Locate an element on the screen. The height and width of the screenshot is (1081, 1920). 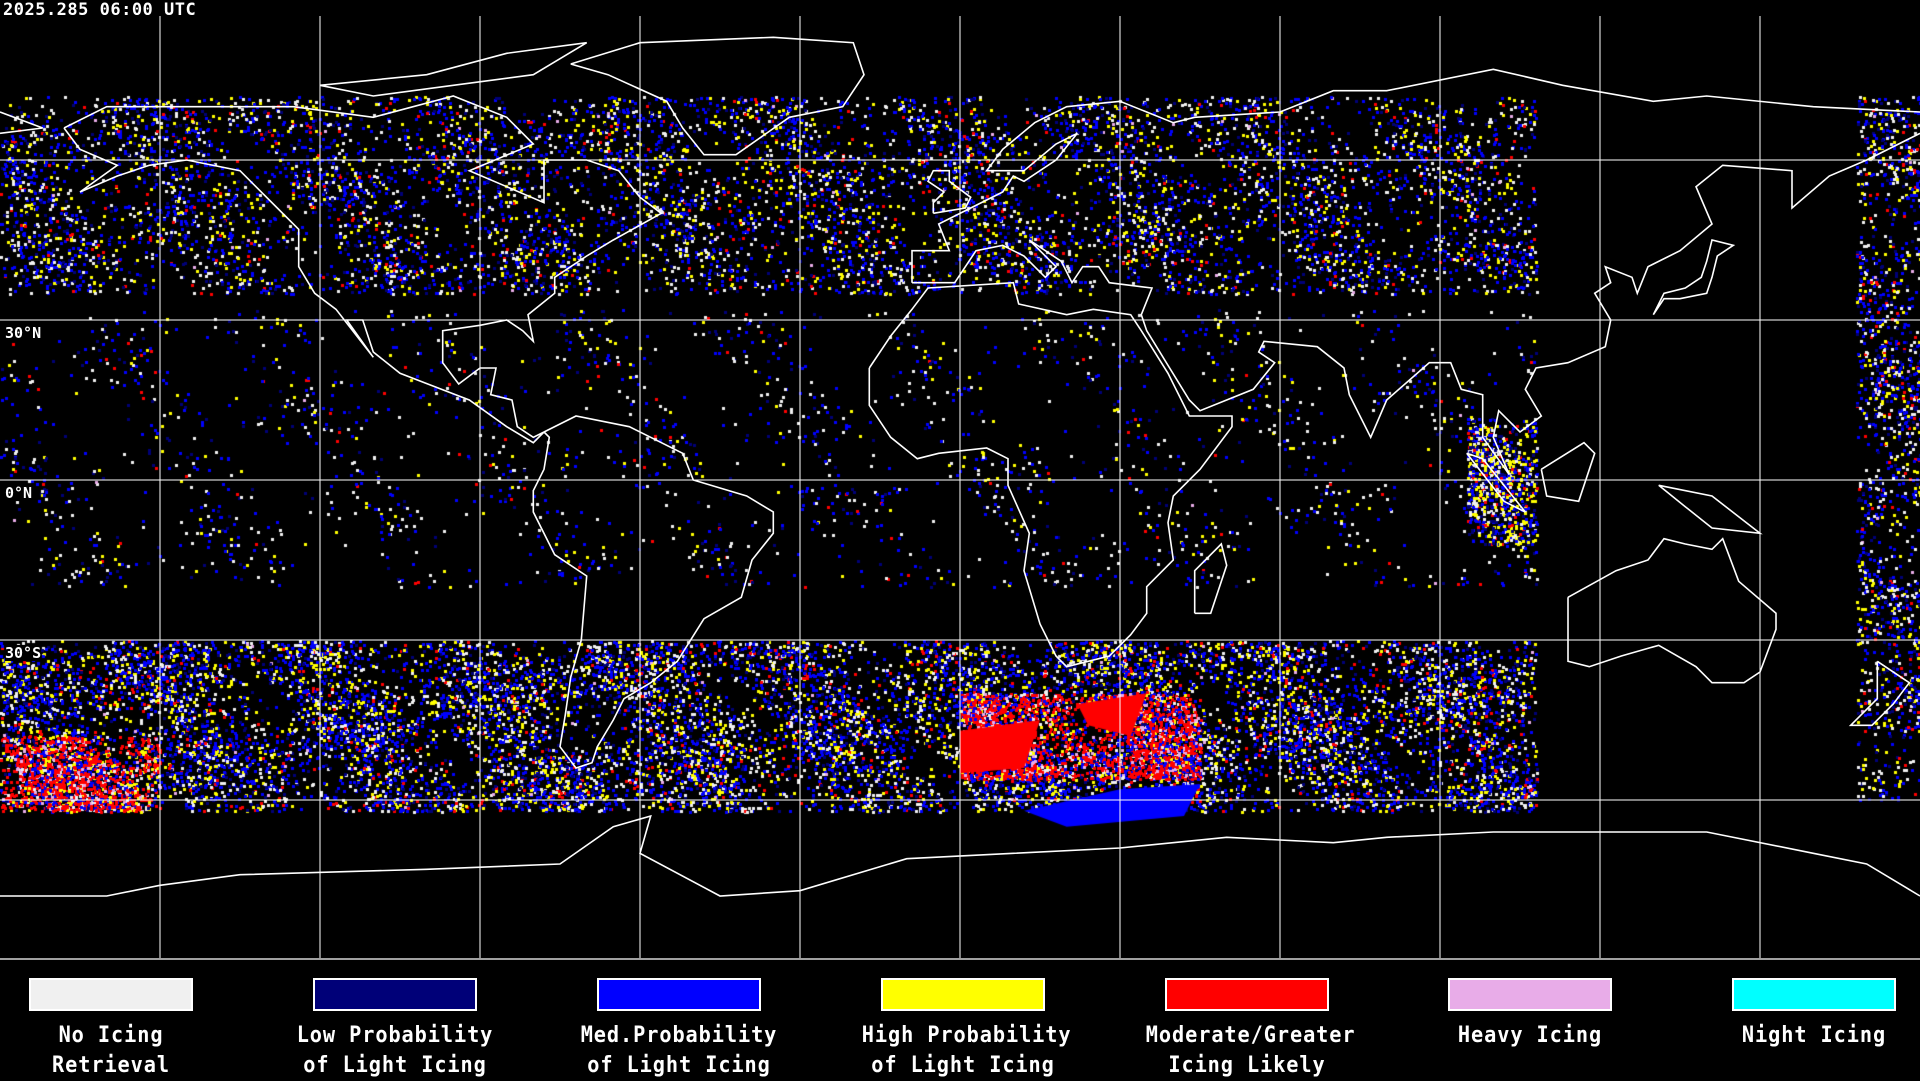
timestamp: 2025.285 06:00 UTC is located at coordinates (100, 10).